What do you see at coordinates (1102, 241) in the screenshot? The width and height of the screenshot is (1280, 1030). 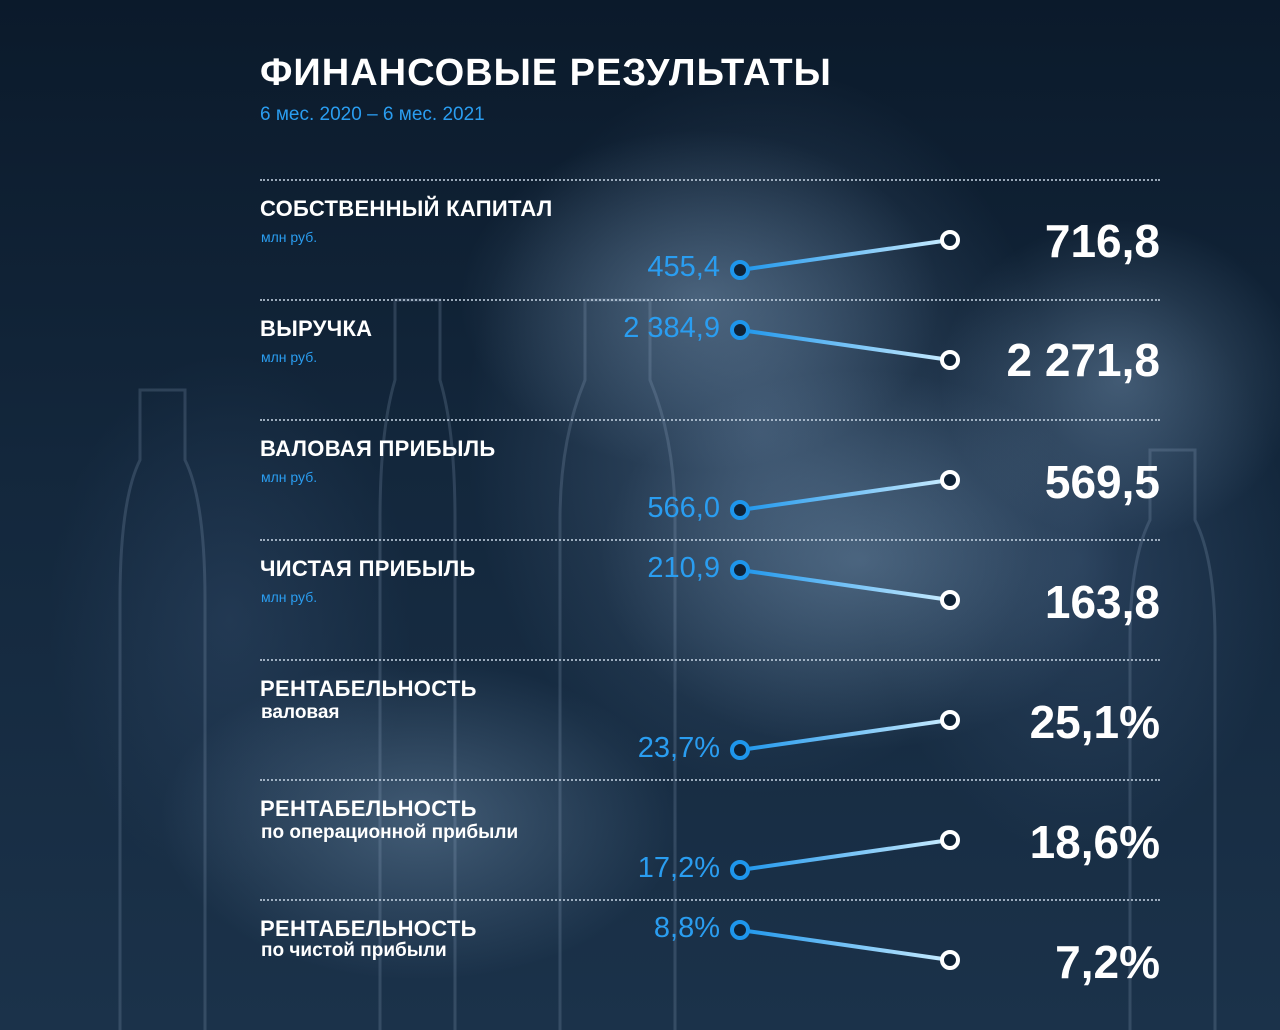 I see `value-2021: 716,8` at bounding box center [1102, 241].